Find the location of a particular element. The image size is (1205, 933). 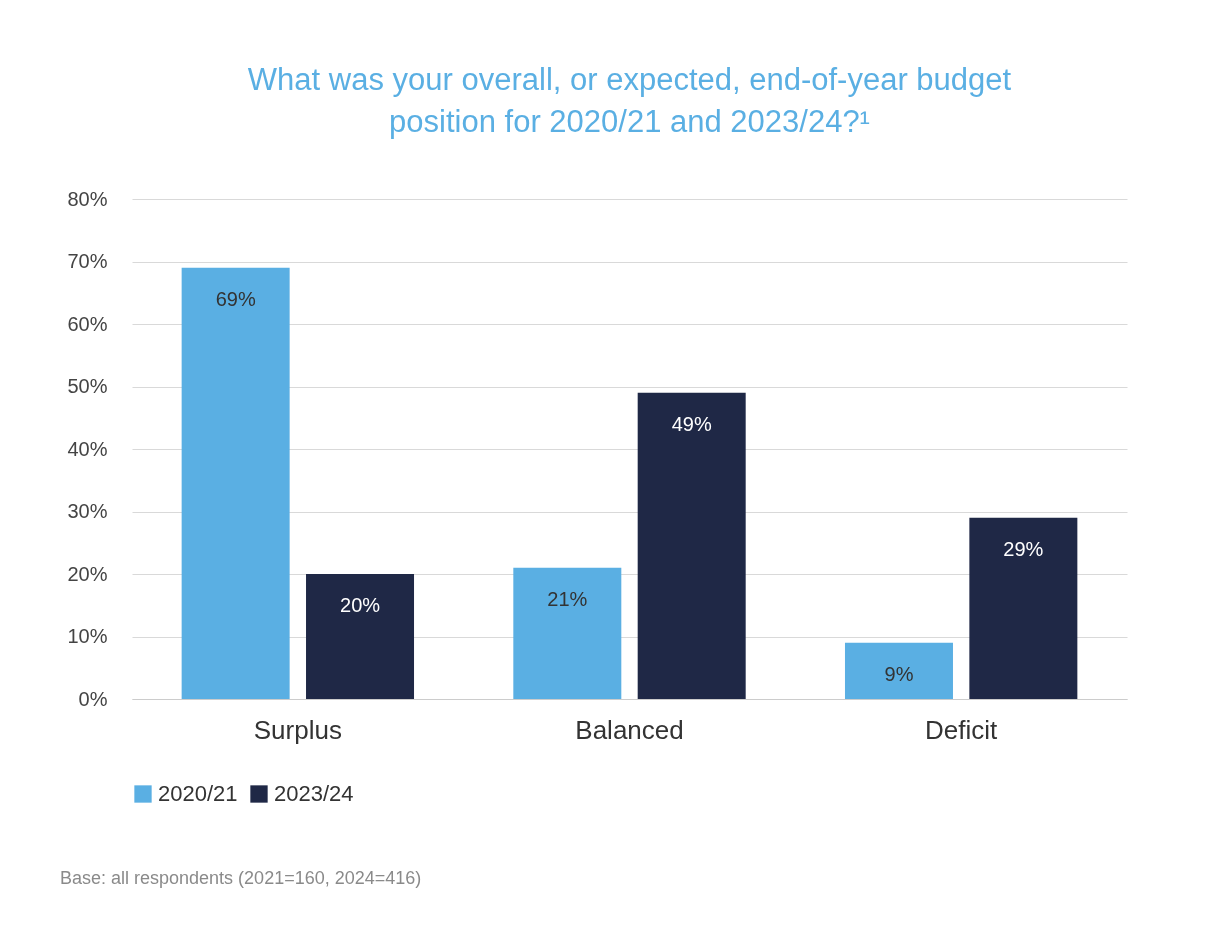

data-label: 49% is located at coordinates (691, 423).